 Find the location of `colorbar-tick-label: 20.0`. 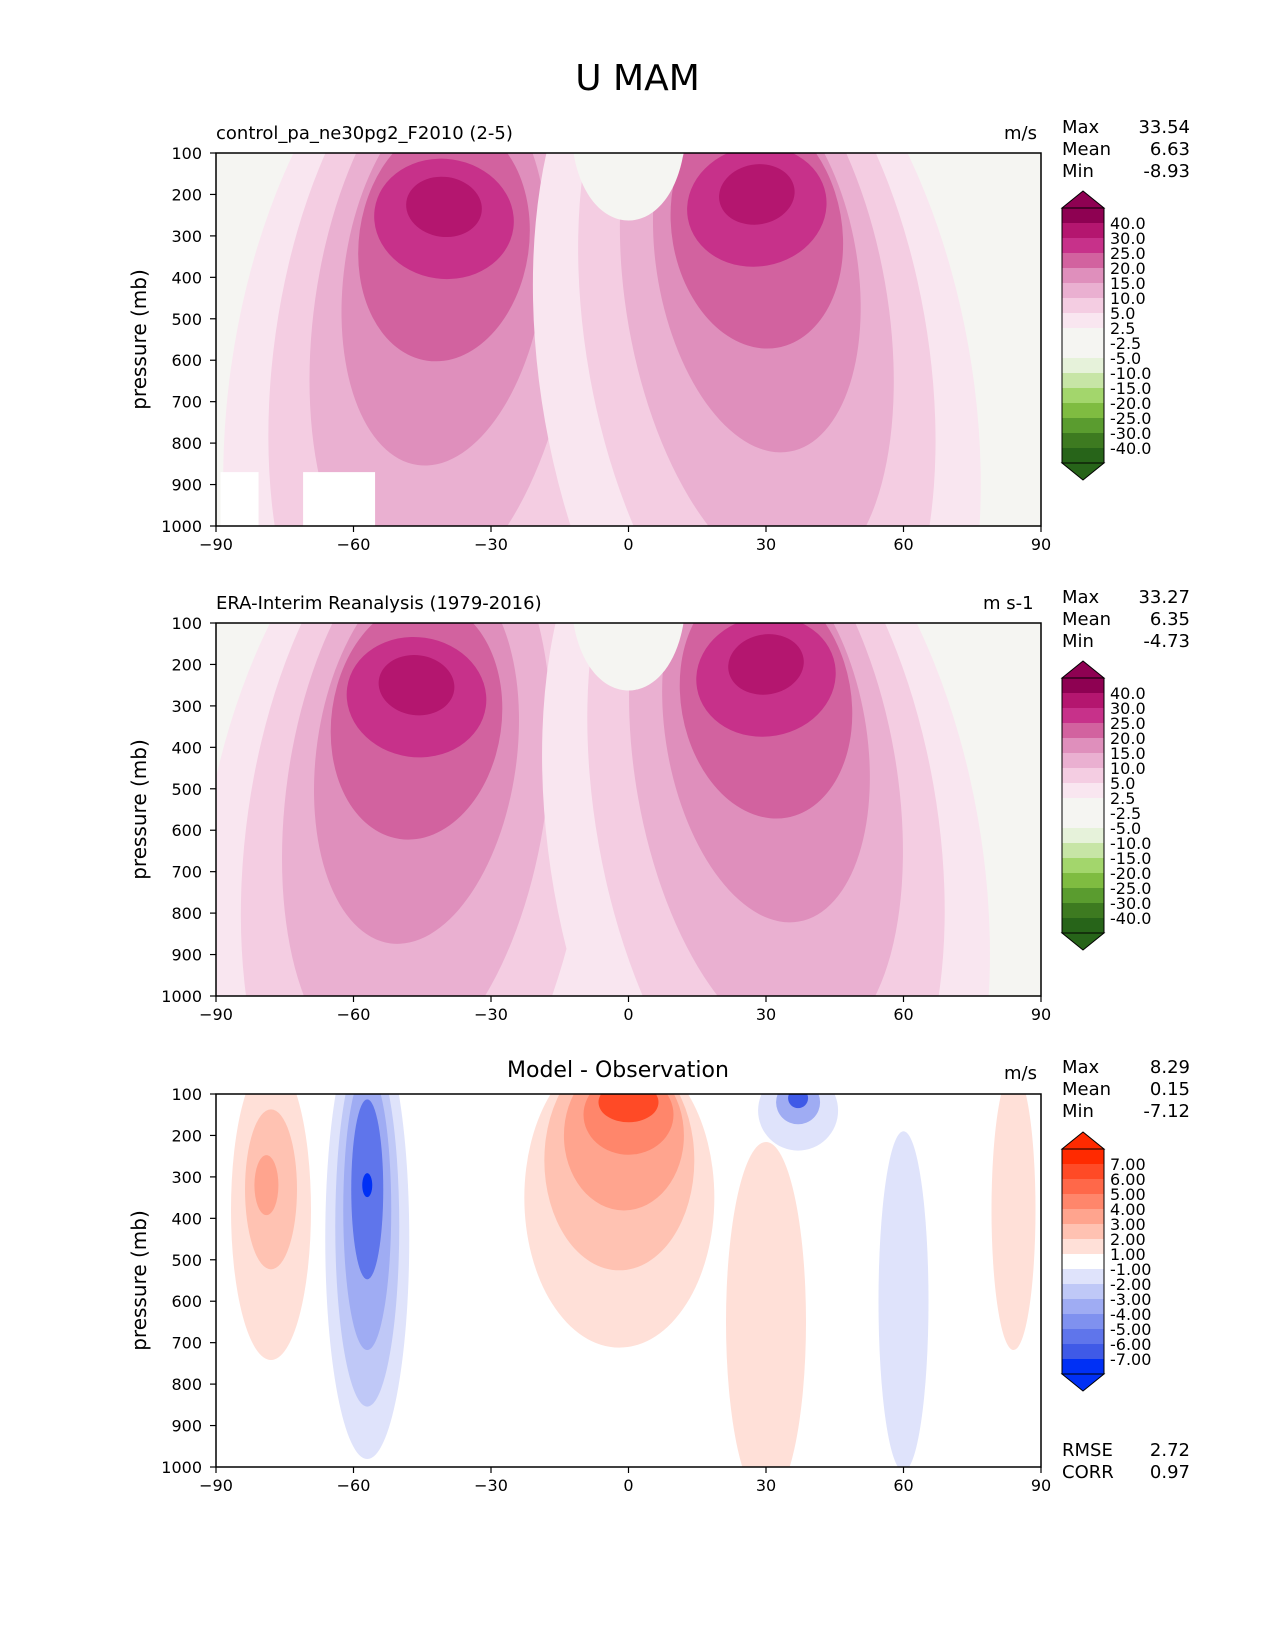

colorbar-tick-label: 20.0 is located at coordinates (1128, 268).